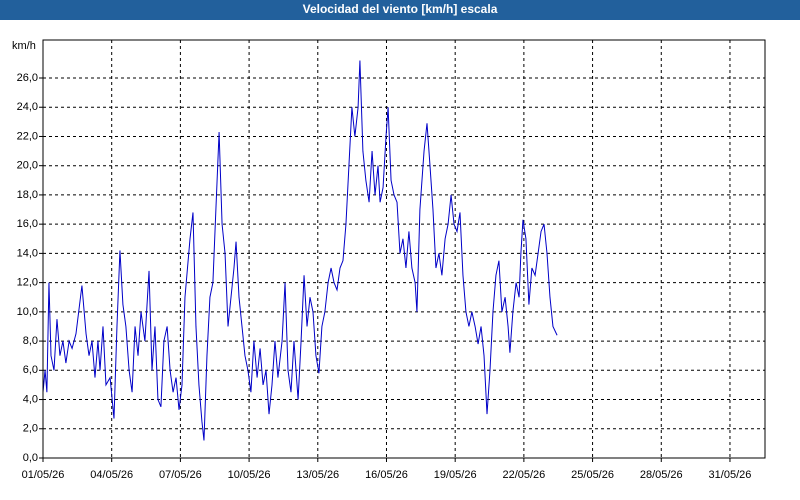 This screenshot has height=500, width=800. Describe the element at coordinates (30, 370) in the screenshot. I see `y-tick-label: 6,0` at that location.